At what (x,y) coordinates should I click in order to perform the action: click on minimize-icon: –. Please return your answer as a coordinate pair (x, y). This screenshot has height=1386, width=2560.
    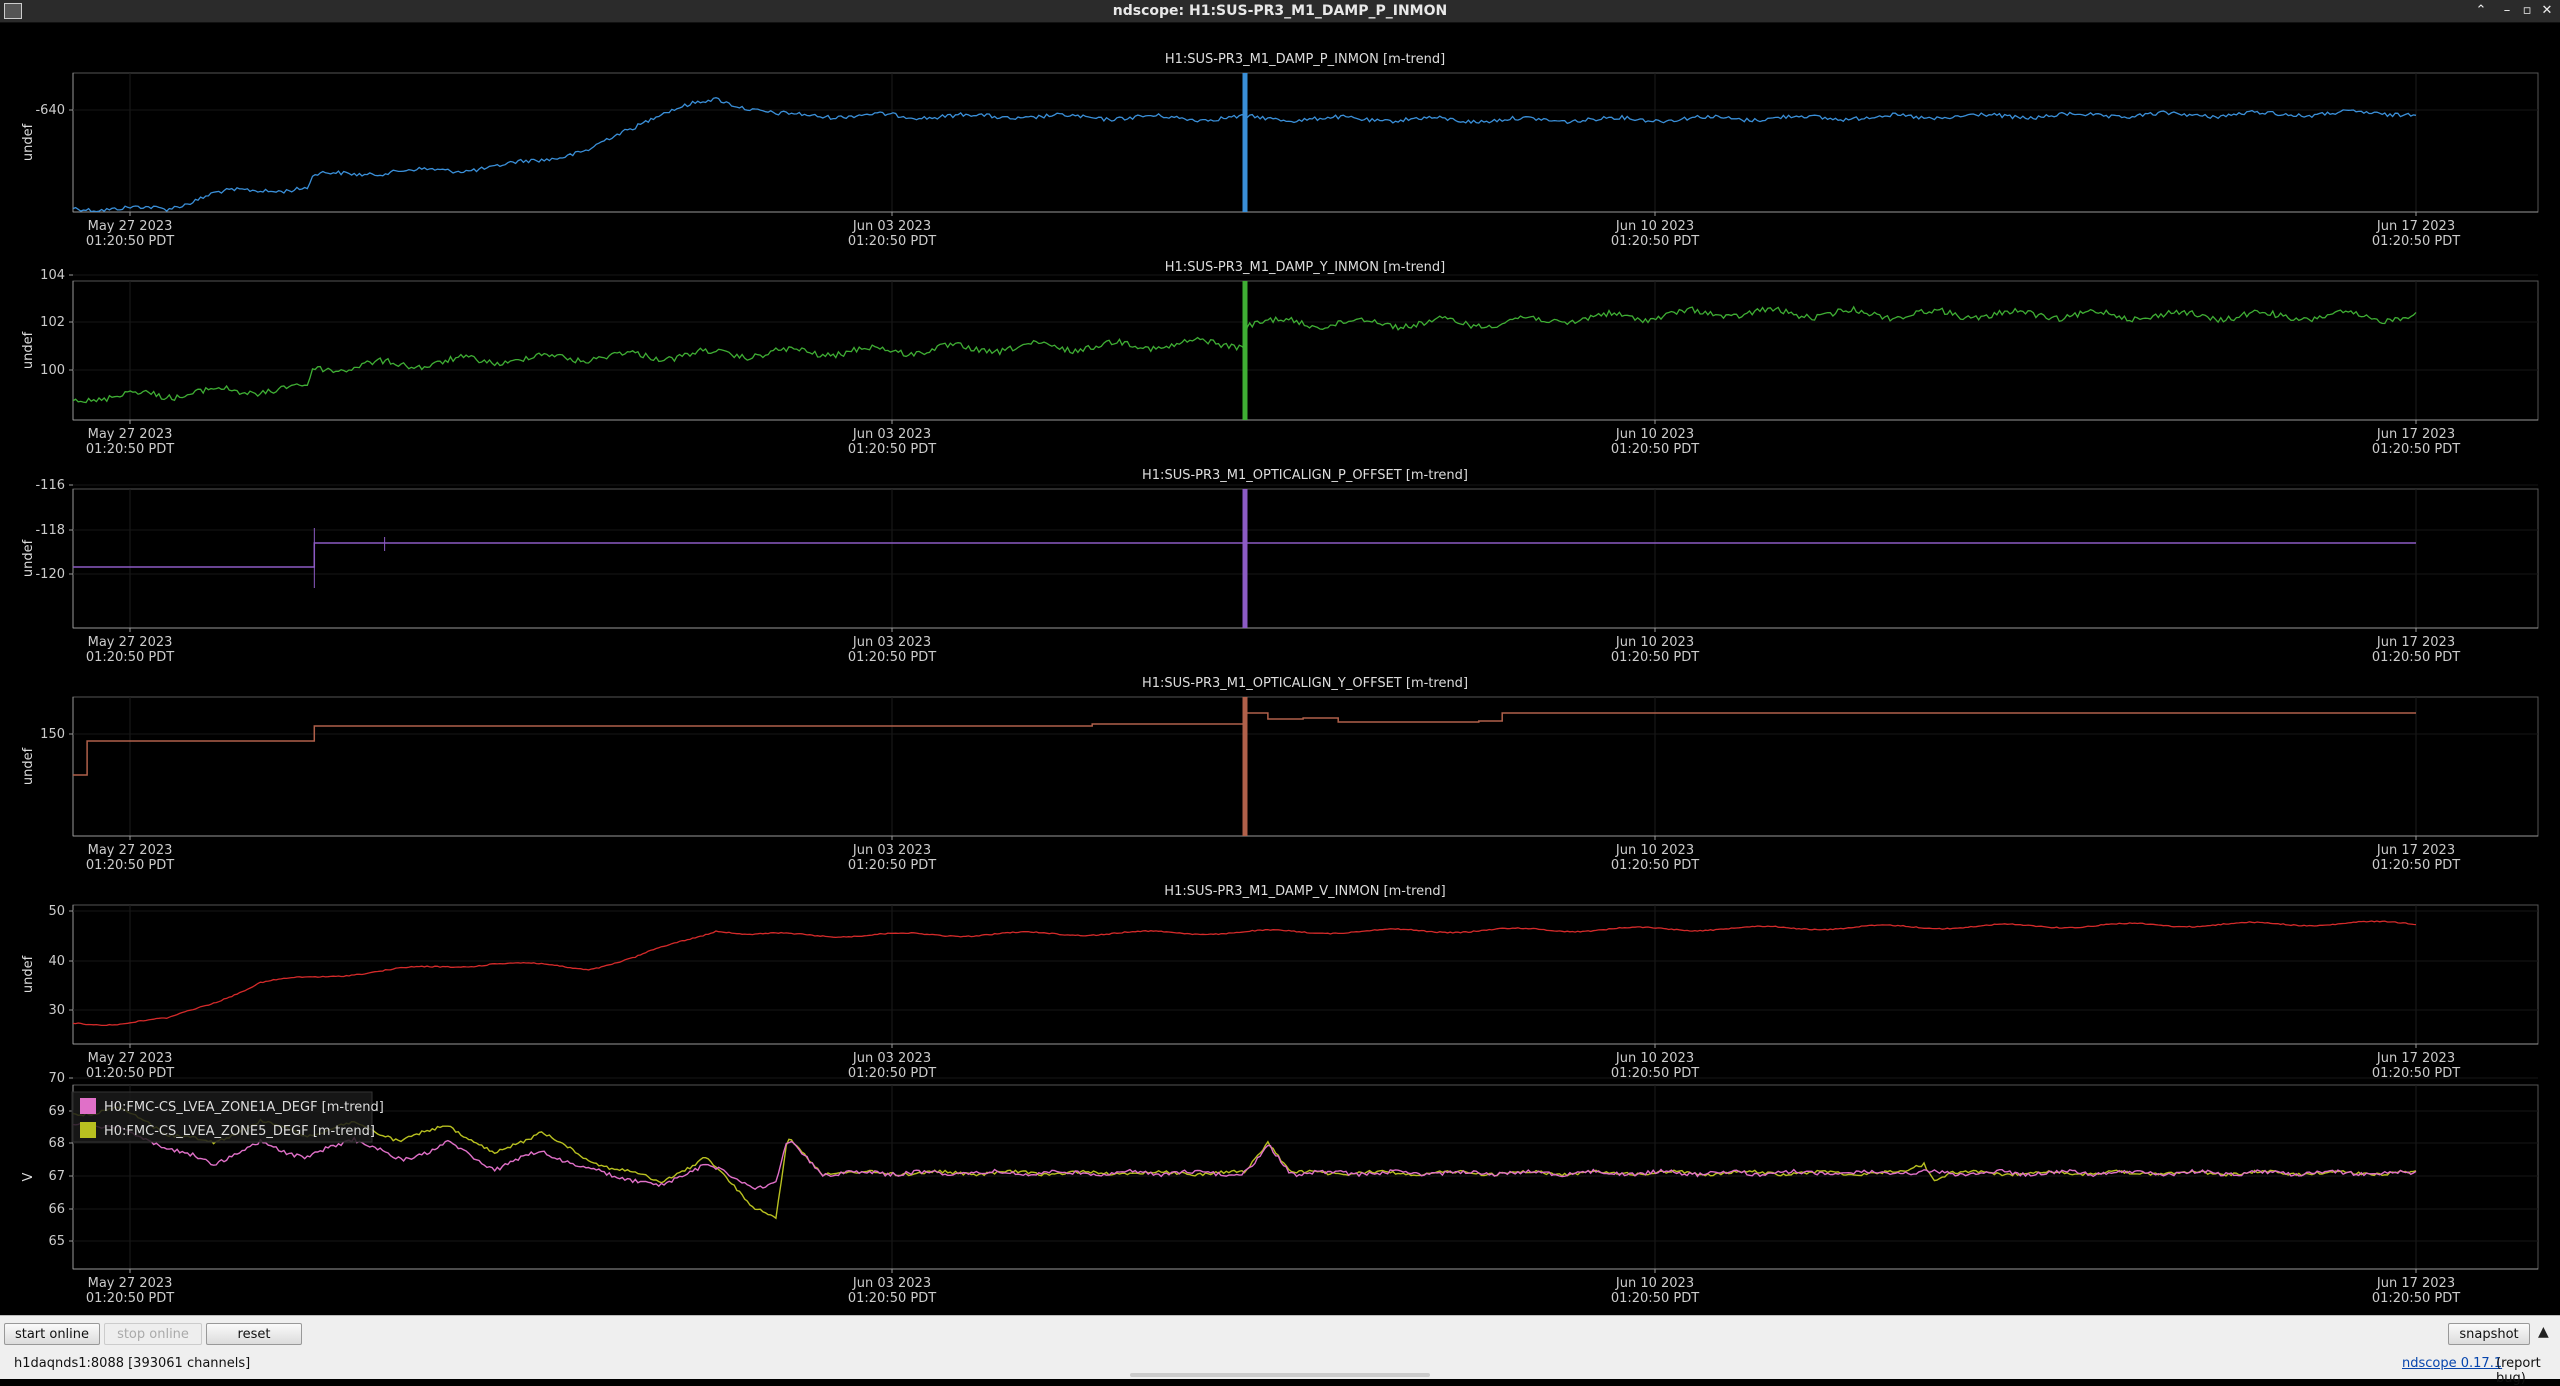
    Looking at the image, I should click on (2507, 10).